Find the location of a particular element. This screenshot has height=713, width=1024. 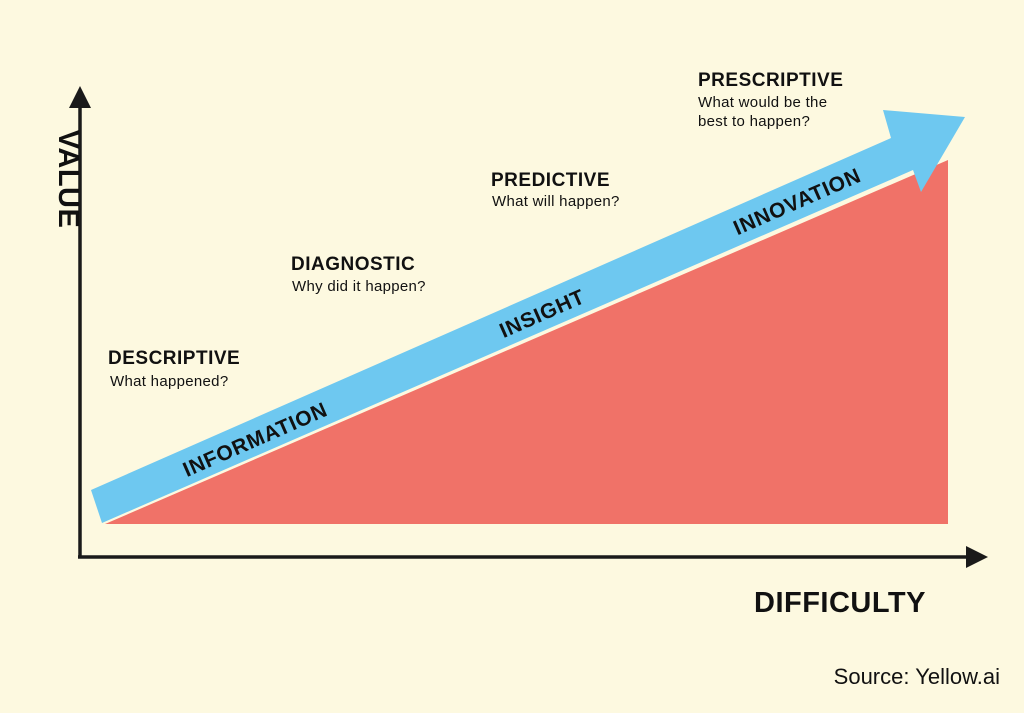

stage-prescriptive-question-line1: What would be the is located at coordinates (762, 102).